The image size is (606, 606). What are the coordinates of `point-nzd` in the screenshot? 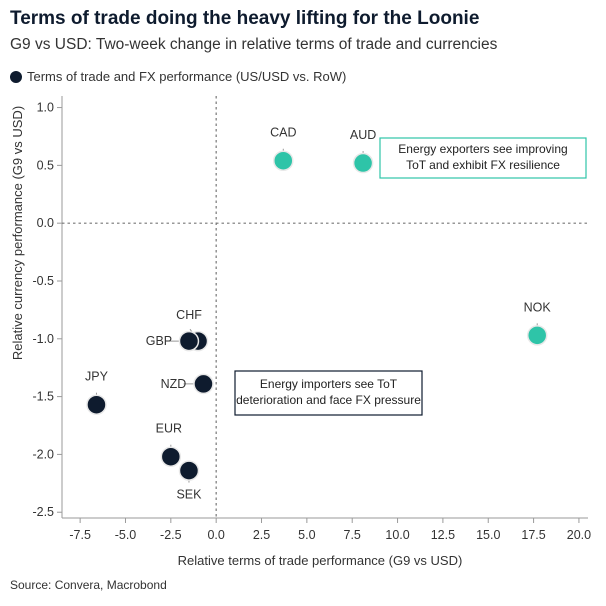 It's located at (203, 384).